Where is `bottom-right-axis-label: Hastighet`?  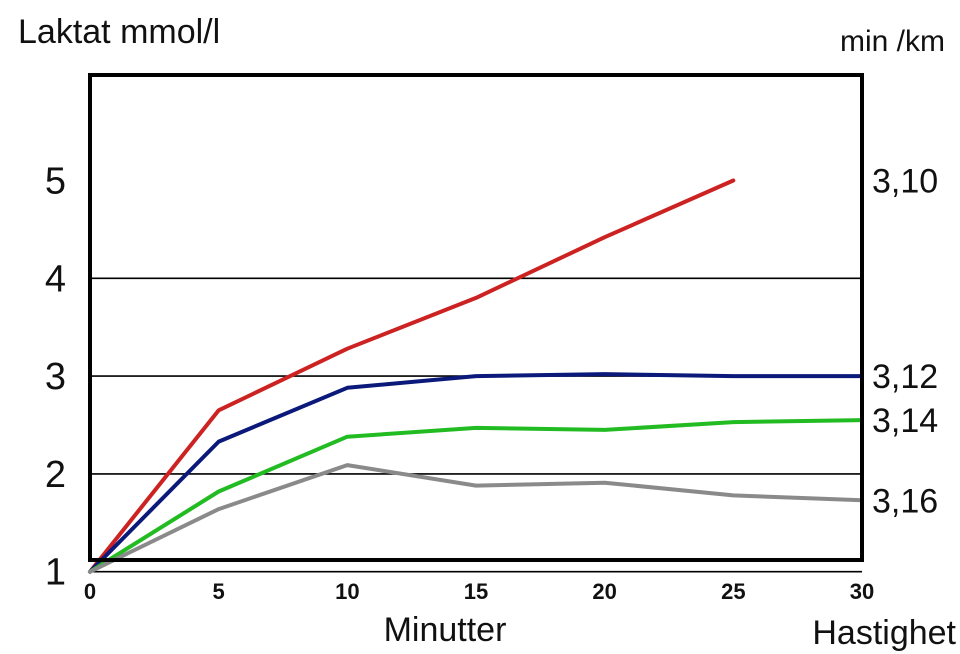 bottom-right-axis-label: Hastighet is located at coordinates (884, 633).